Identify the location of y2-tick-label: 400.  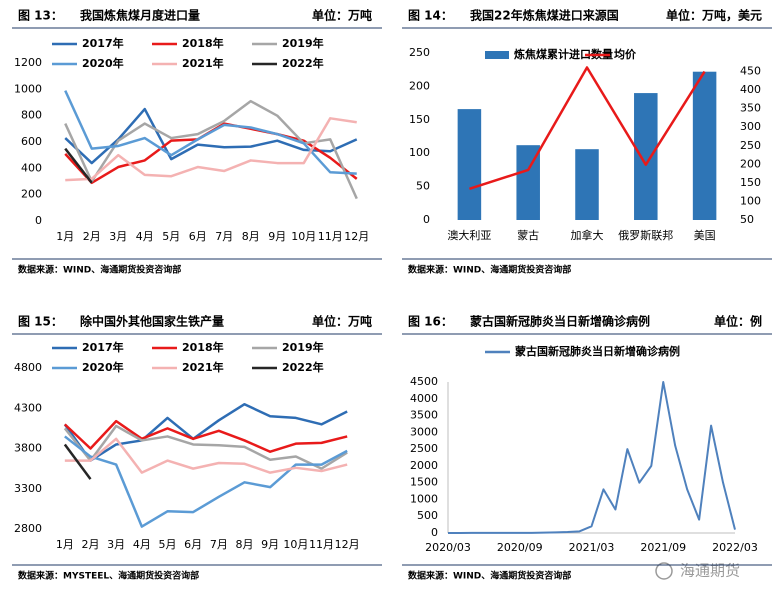
(750, 89).